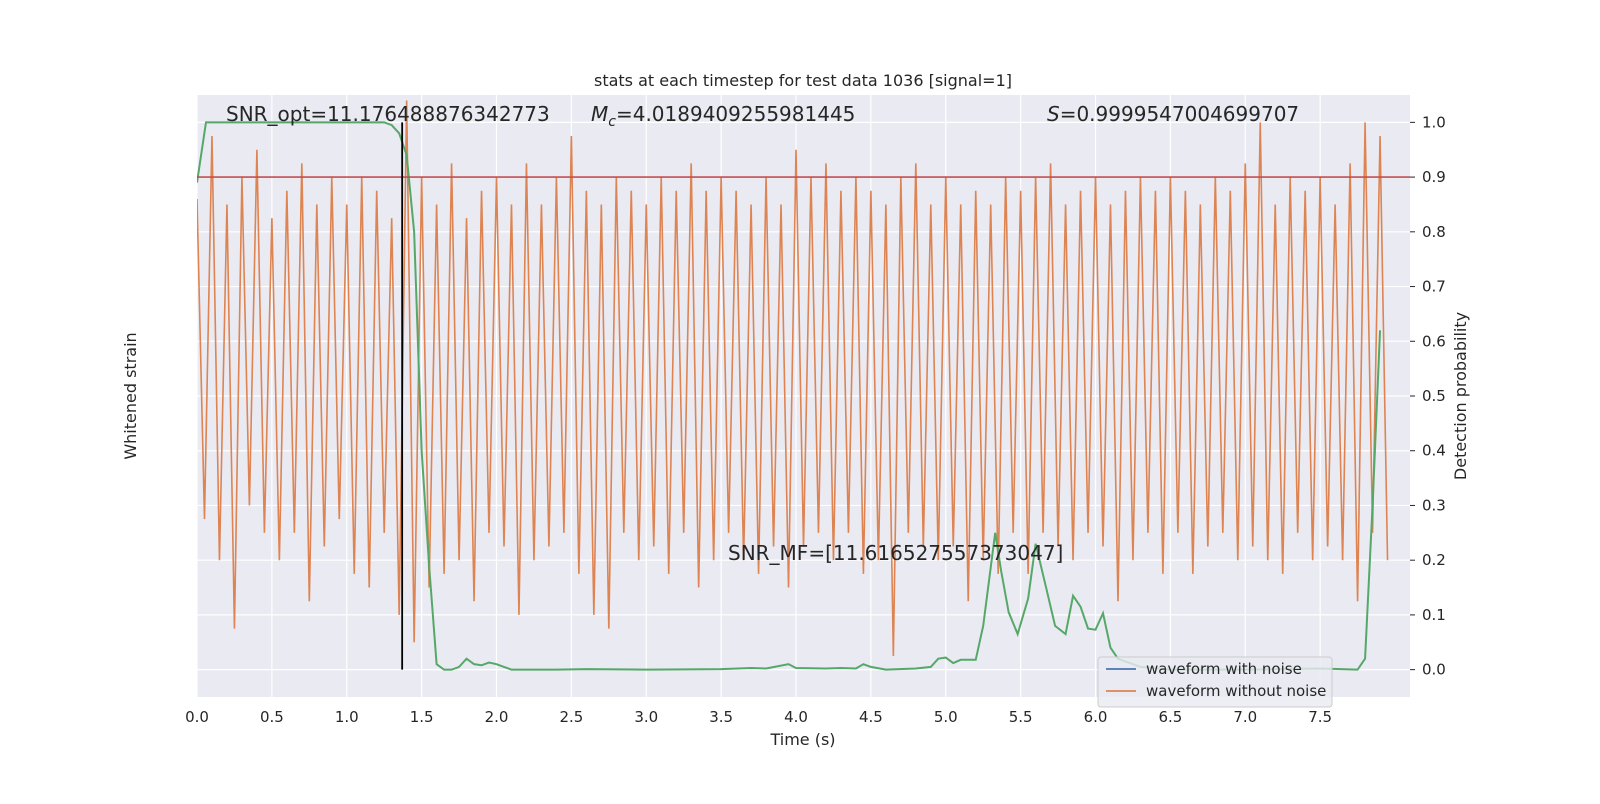 The image size is (1600, 804). I want to click on legend-label: waveform without noise, so click(1236, 691).